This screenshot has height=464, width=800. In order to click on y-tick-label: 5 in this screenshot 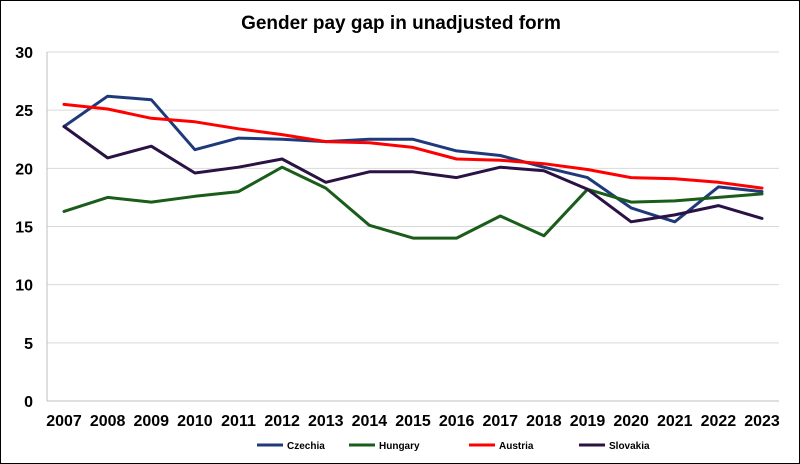, I will do `click(28, 344)`.